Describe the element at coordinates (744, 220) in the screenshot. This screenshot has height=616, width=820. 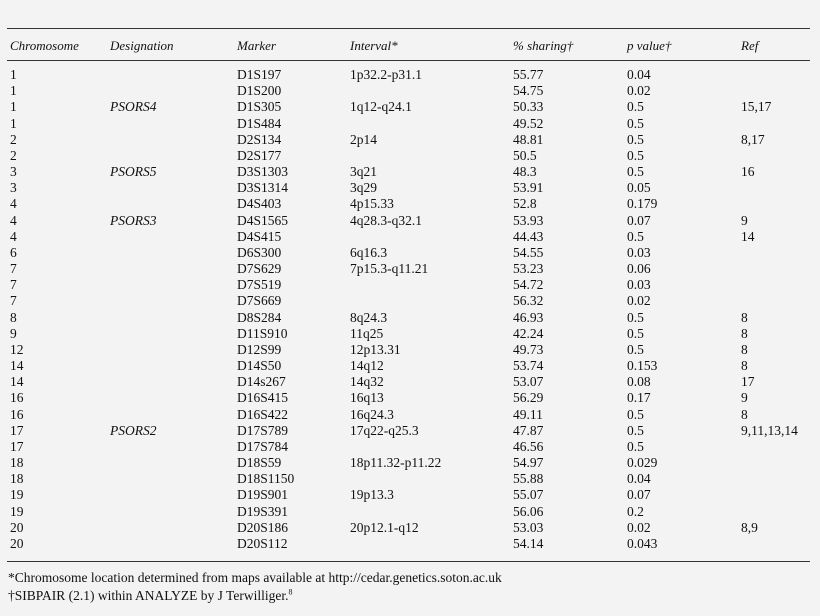
I see `cell-ref: 9` at that location.